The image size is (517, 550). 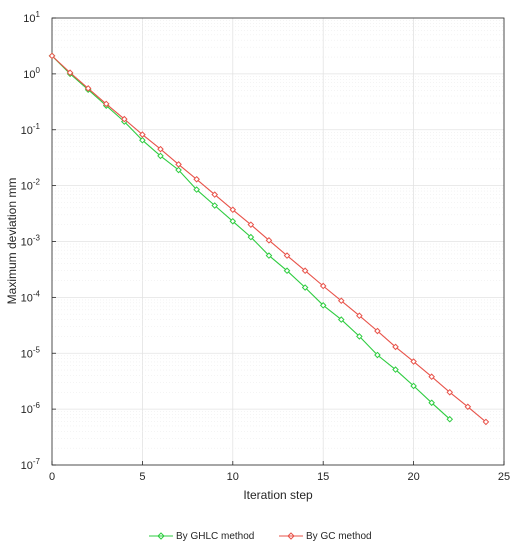 What do you see at coordinates (31, 129) in the screenshot?
I see `y-tick-label: 10⁻¹` at bounding box center [31, 129].